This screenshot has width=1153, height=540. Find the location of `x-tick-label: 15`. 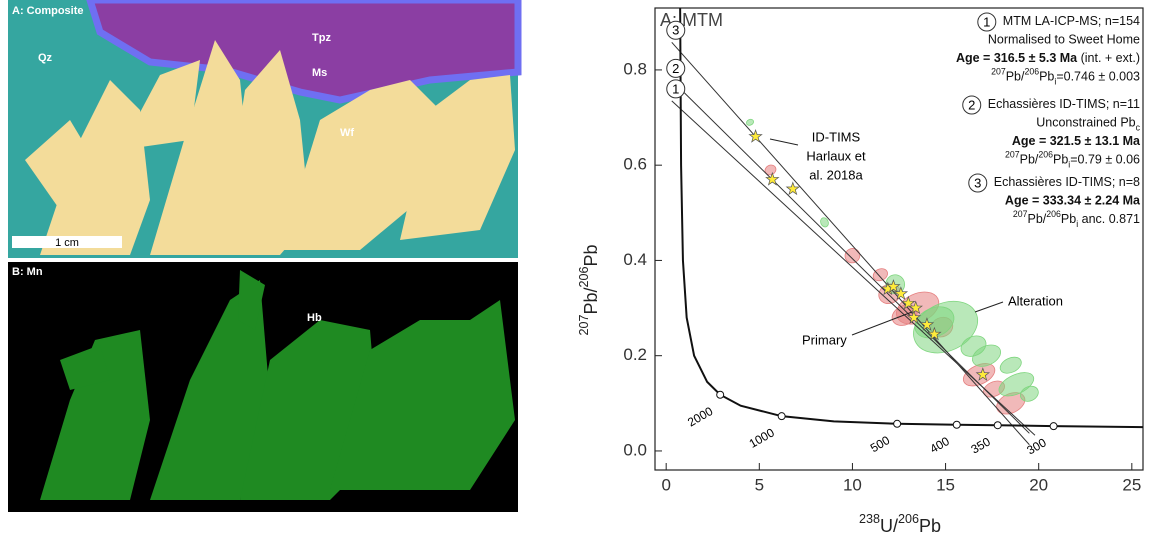

x-tick-label: 15 is located at coordinates (945, 484).